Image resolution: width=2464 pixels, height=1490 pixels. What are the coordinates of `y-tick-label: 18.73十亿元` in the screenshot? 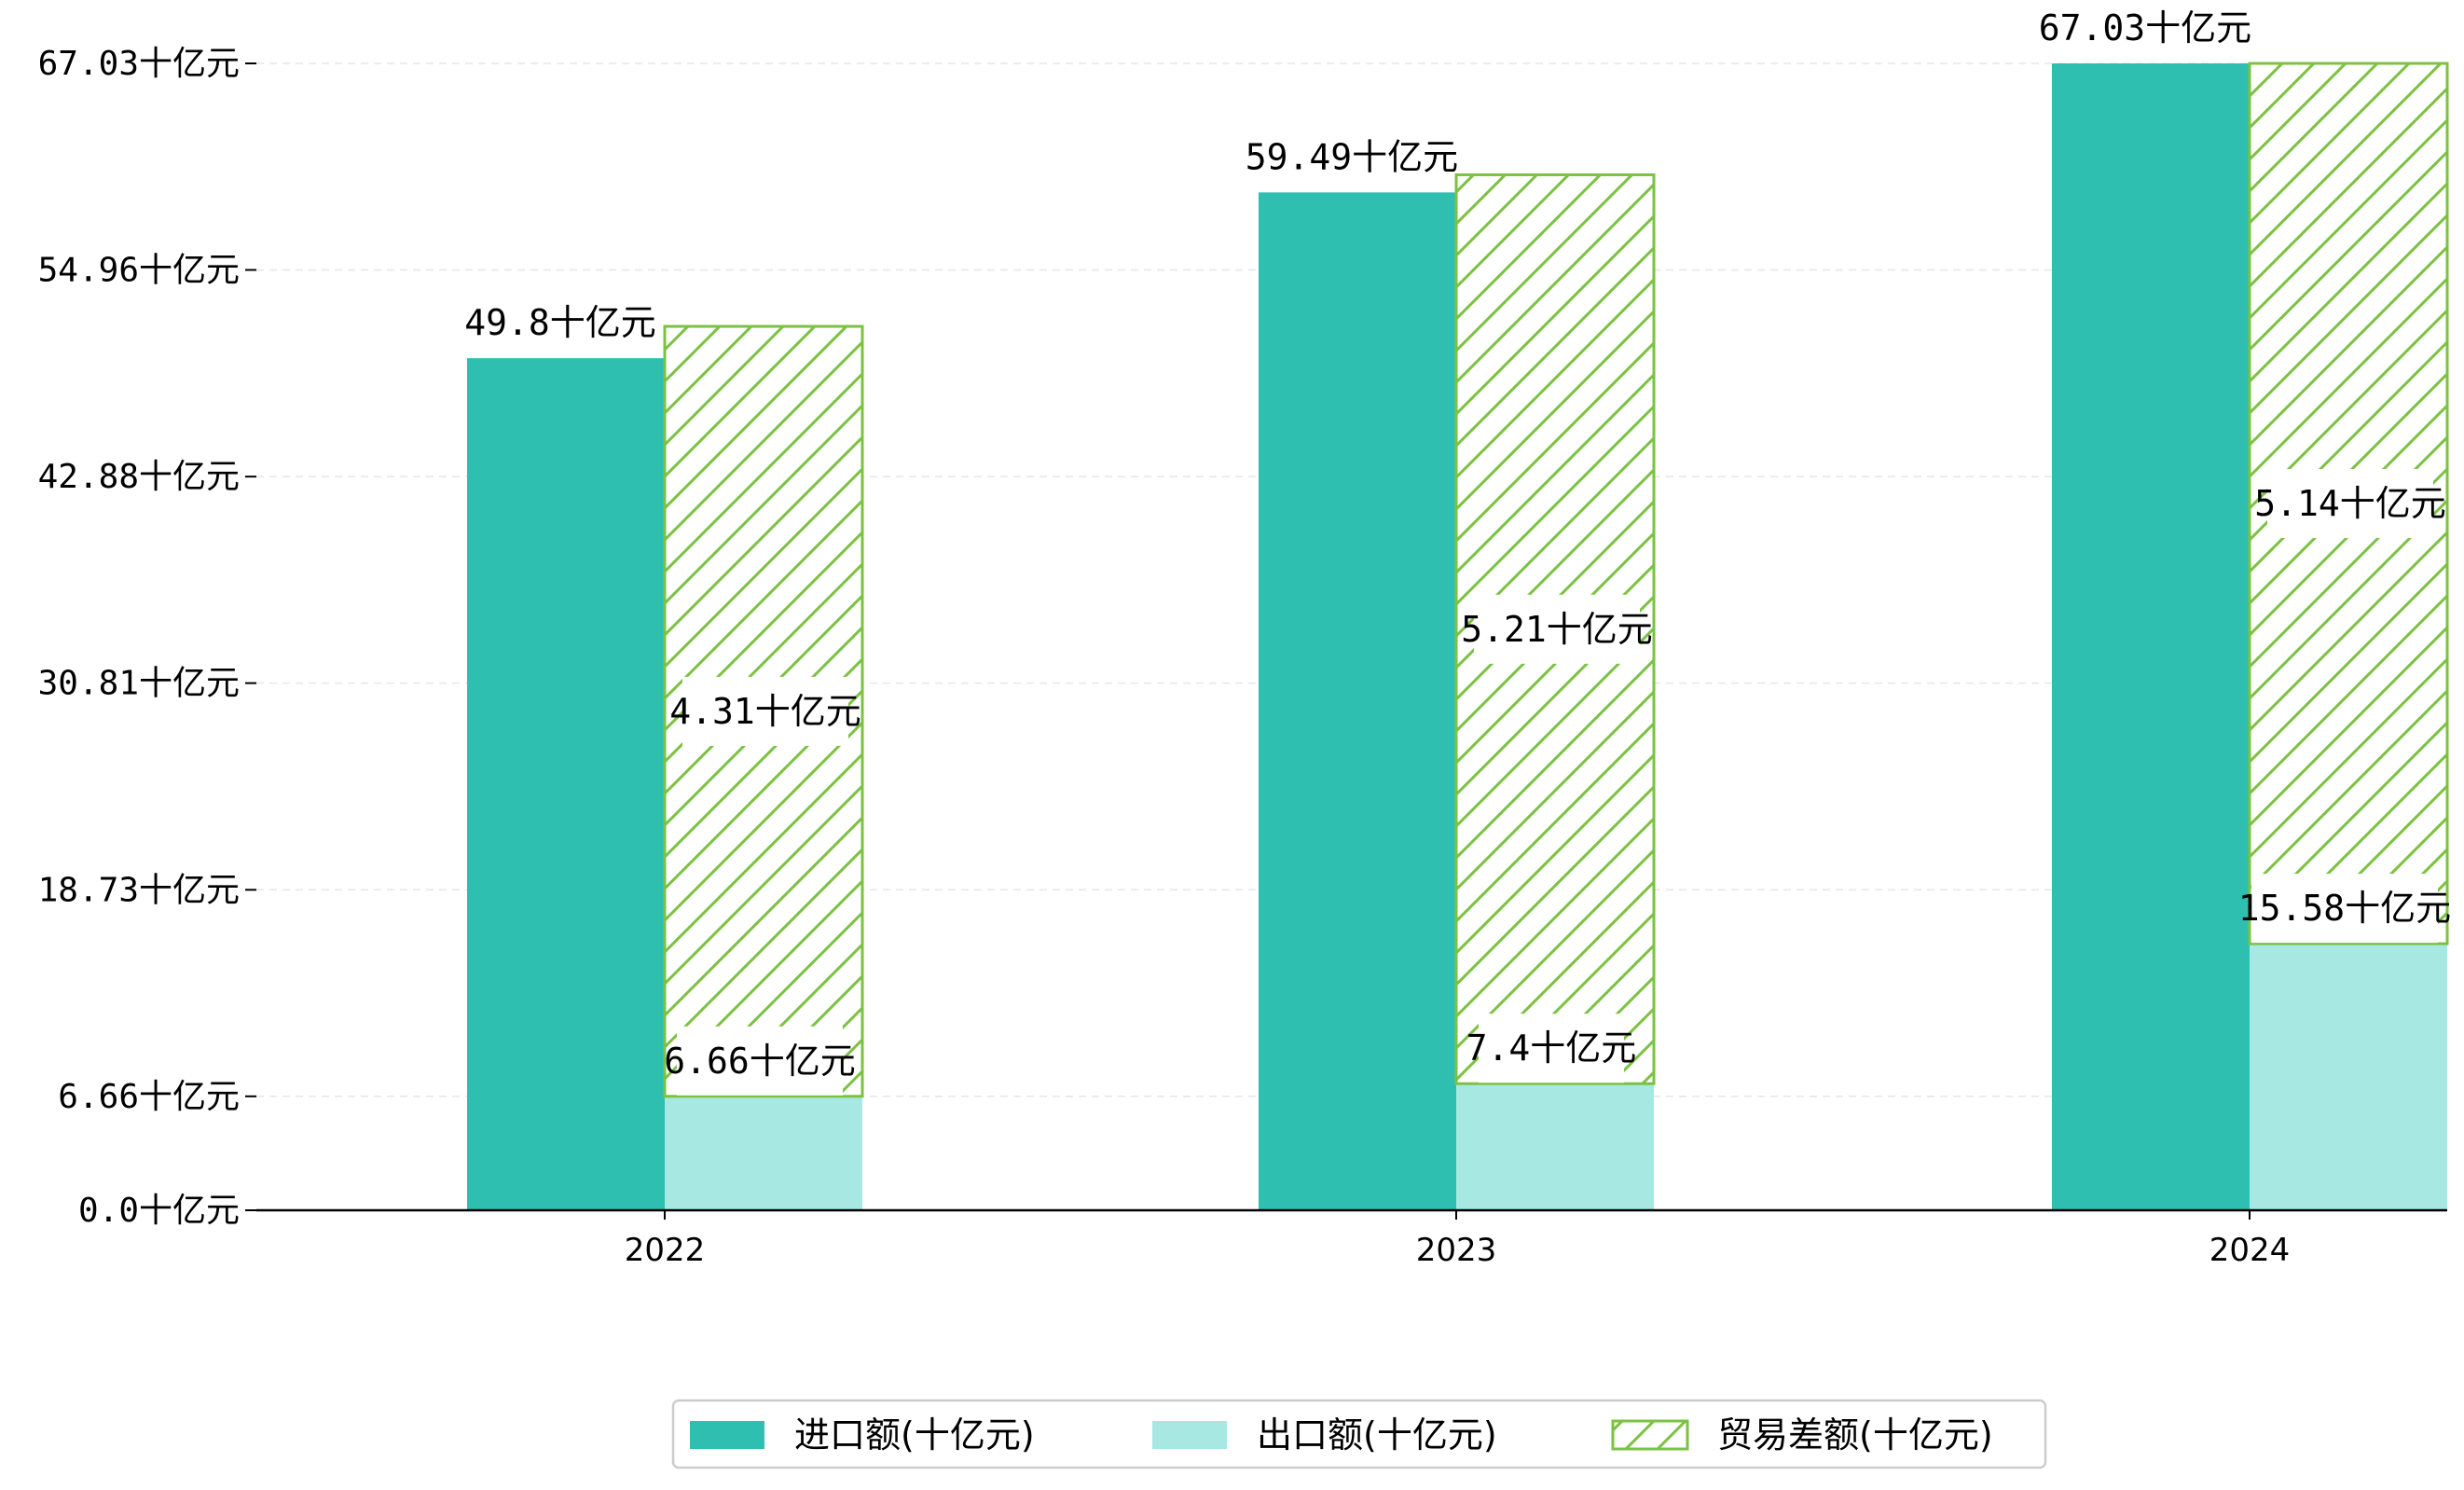 It's located at (139, 890).